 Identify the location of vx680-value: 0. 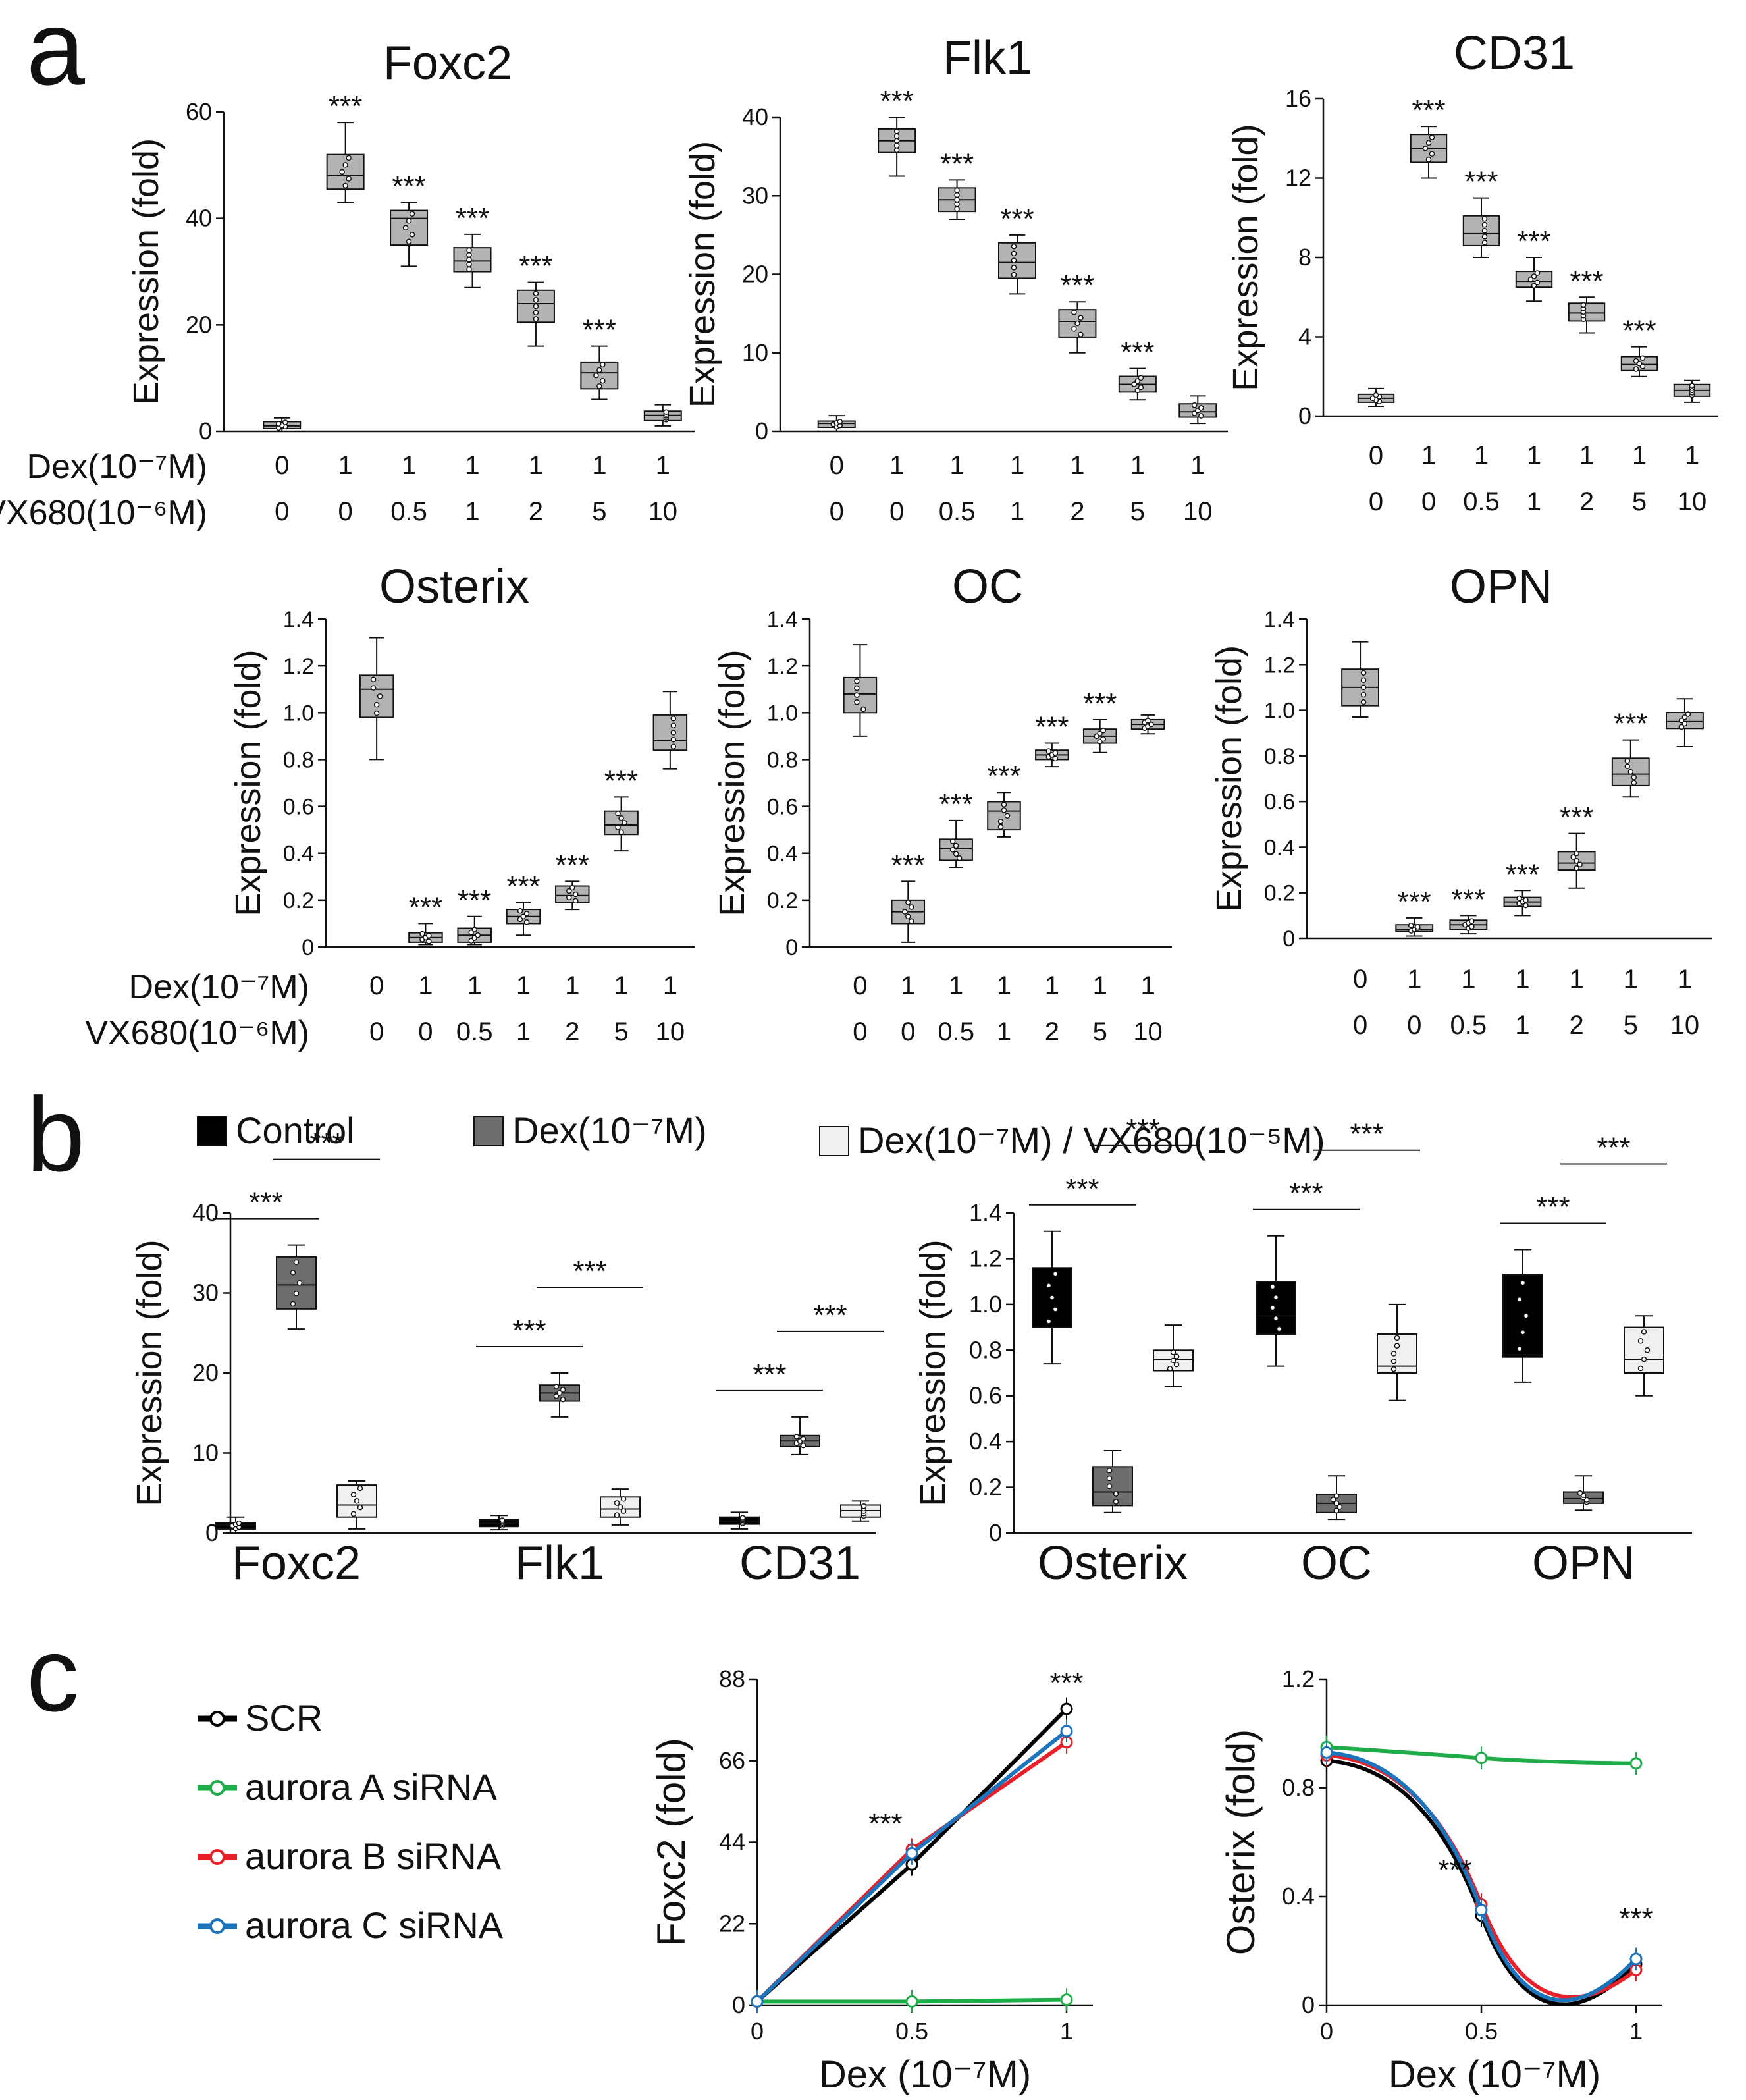
(425, 1031).